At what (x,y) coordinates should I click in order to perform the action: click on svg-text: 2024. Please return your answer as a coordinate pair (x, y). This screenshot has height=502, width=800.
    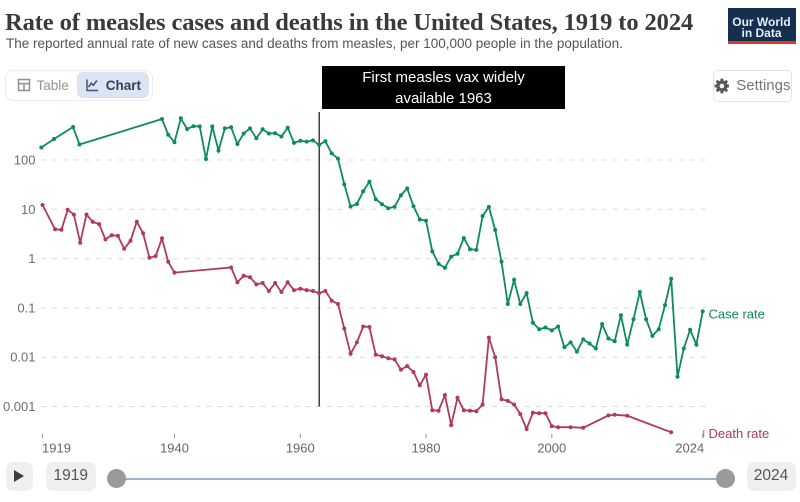
    Looking at the image, I should click on (689, 448).